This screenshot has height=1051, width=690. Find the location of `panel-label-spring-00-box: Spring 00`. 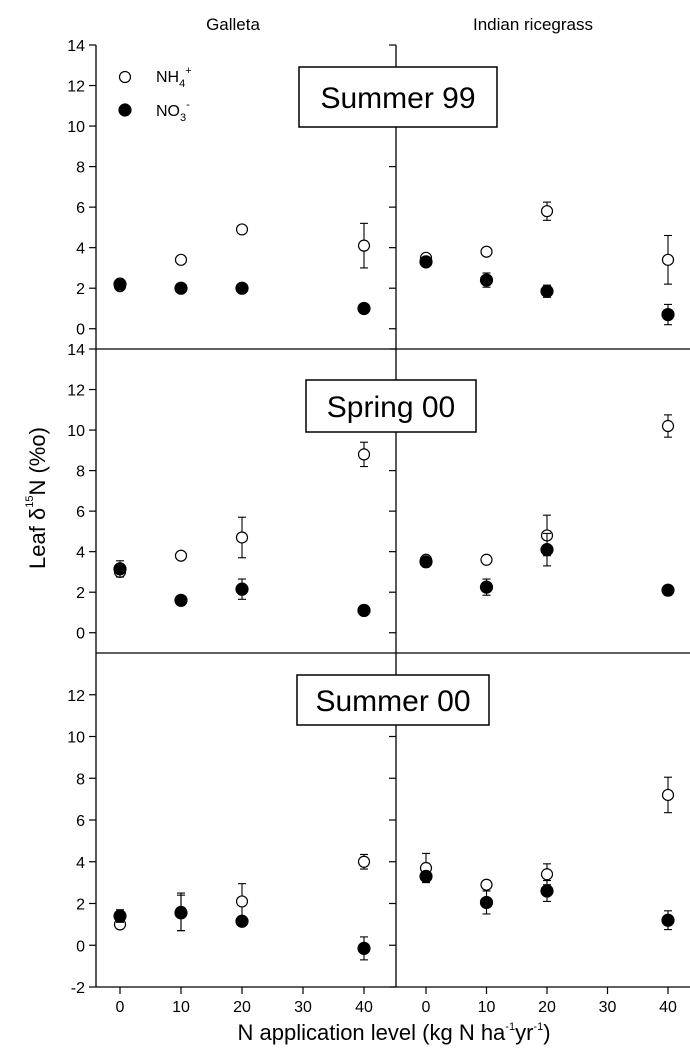

panel-label-spring-00-box: Spring 00 is located at coordinates (391, 406).